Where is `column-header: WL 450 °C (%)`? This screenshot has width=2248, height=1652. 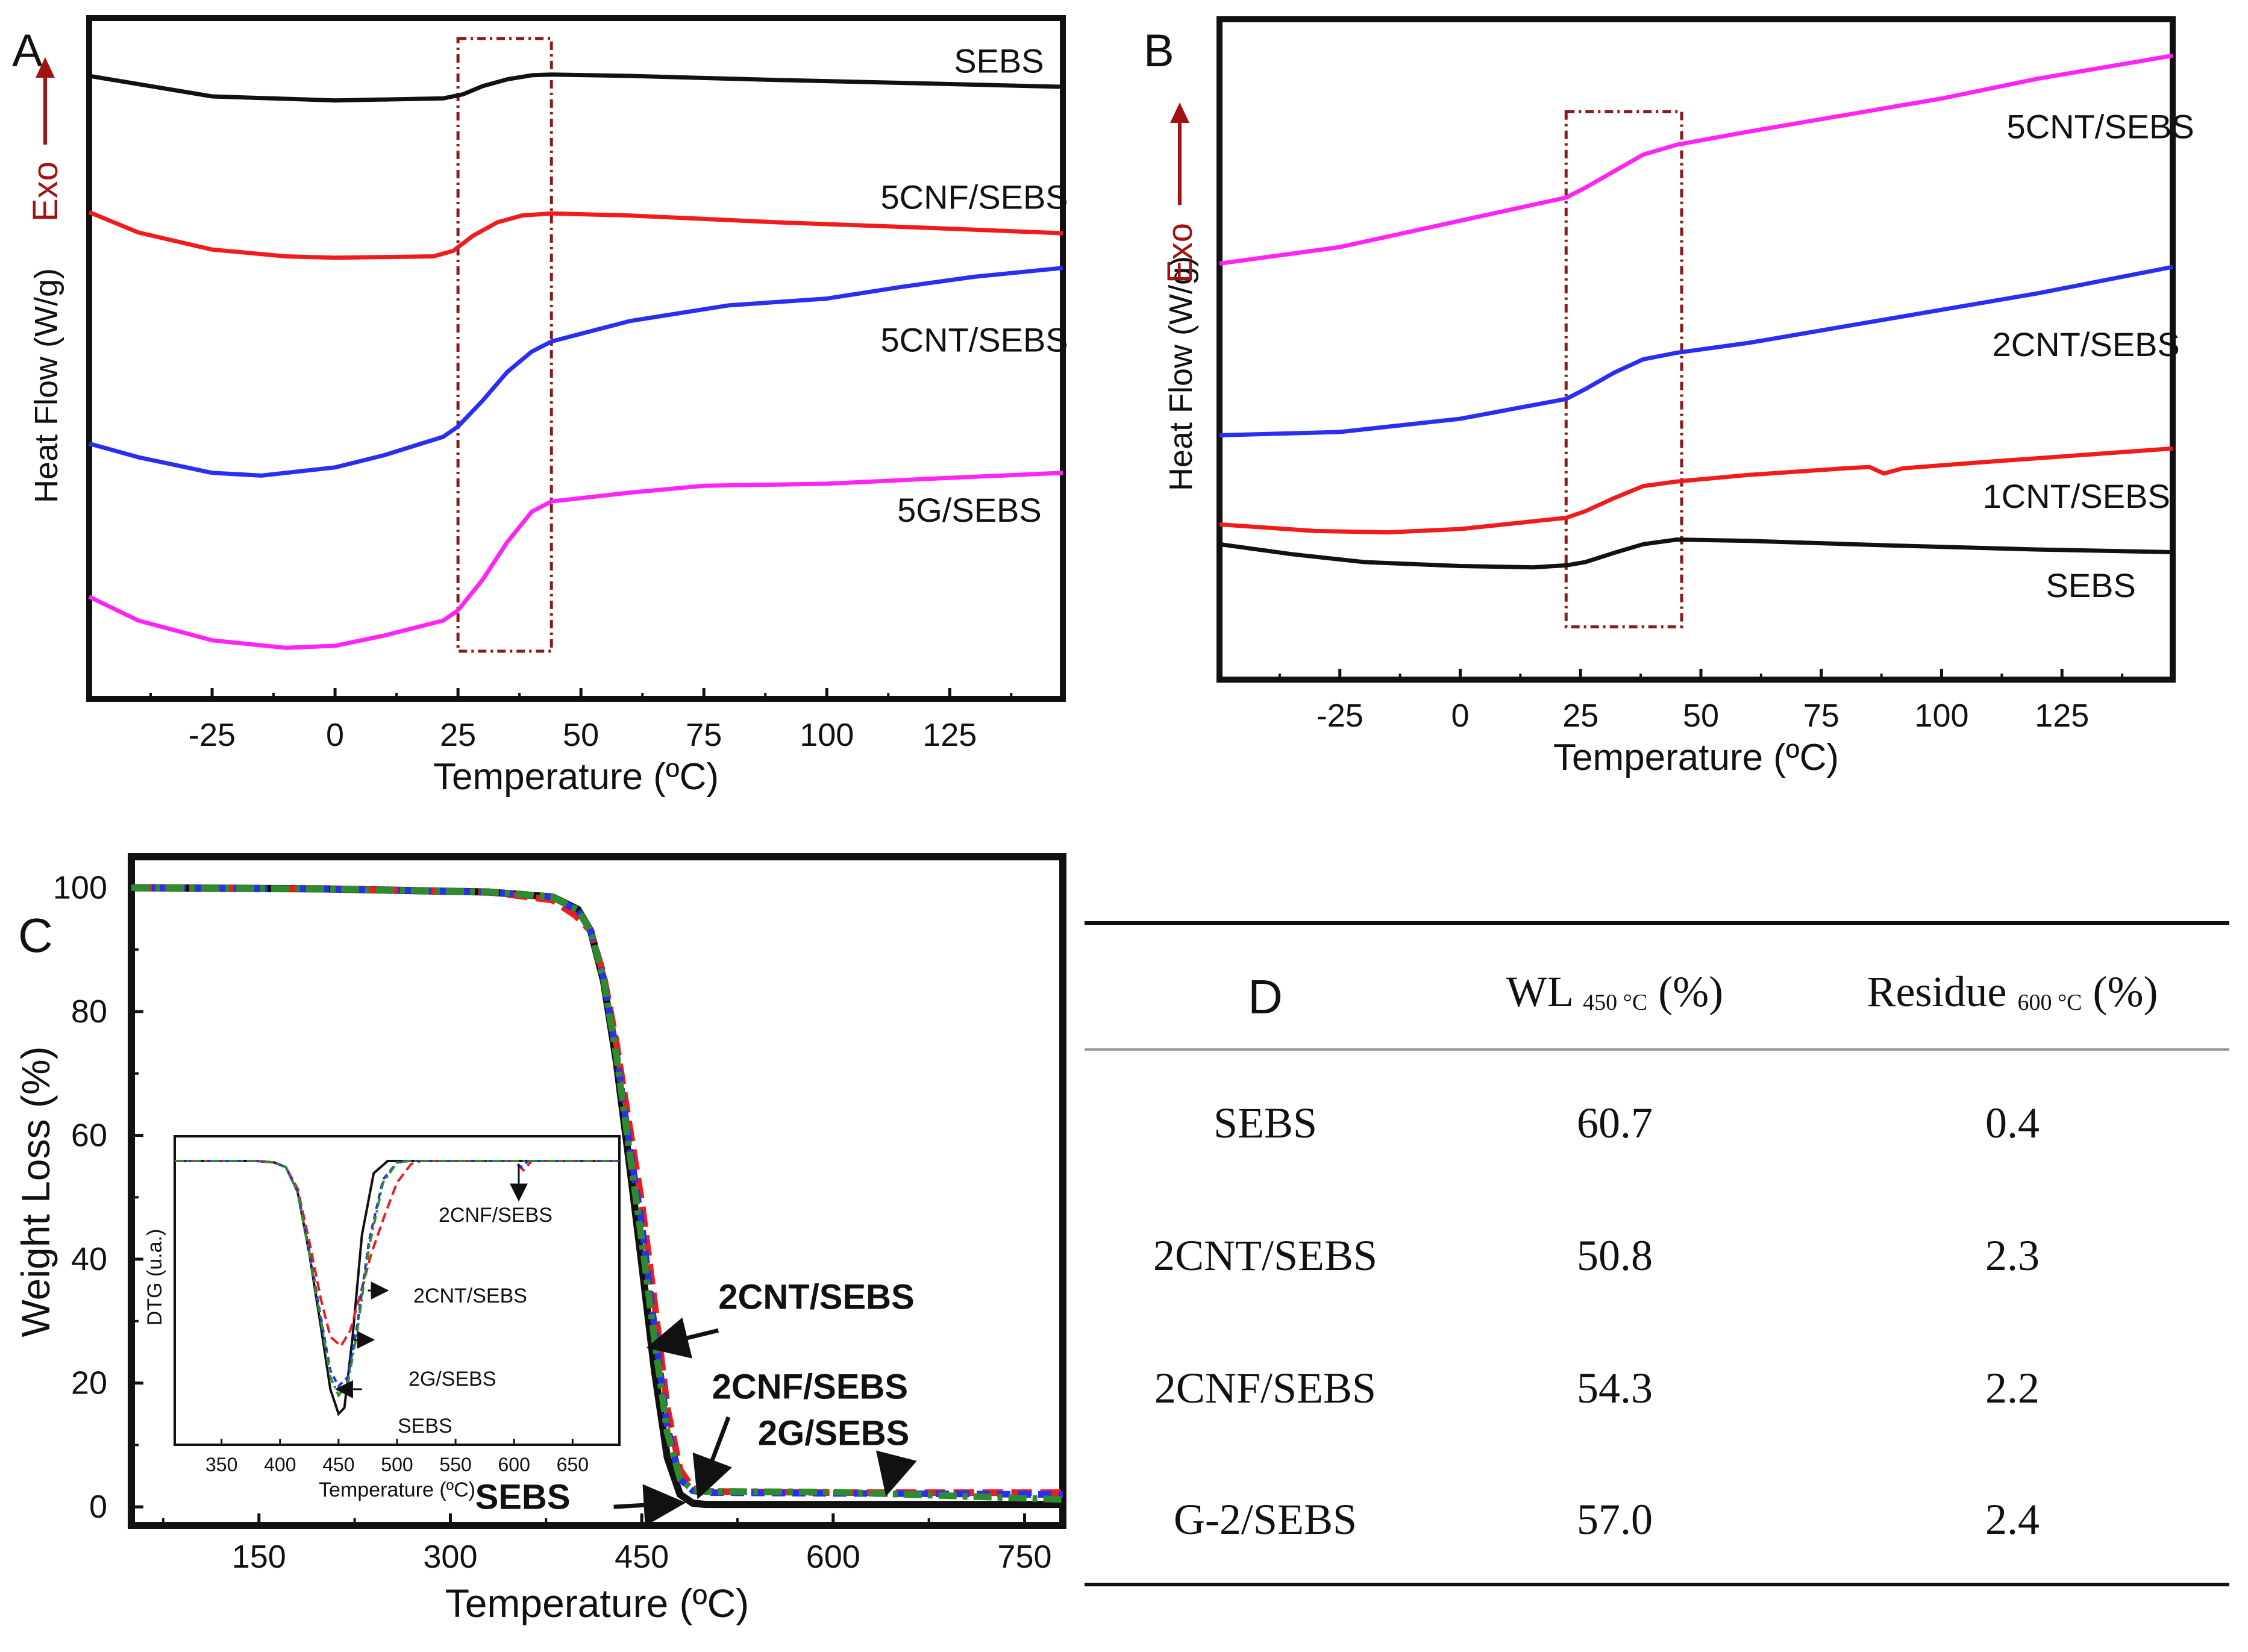
column-header: WL 450 °C (%) is located at coordinates (1615, 992).